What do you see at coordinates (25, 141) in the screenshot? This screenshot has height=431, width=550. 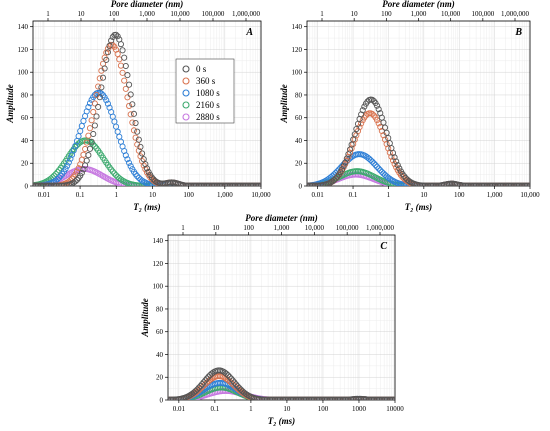 I see `y-tick-label: 40` at bounding box center [25, 141].